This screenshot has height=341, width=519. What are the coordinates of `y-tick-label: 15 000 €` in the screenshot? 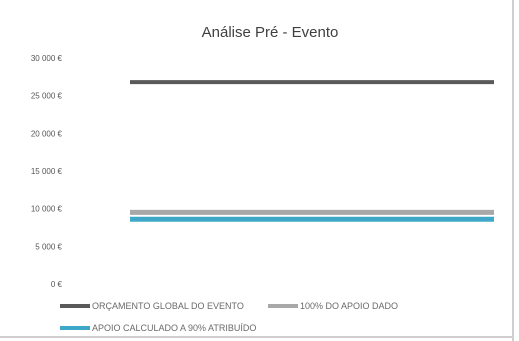 It's located at (47, 171).